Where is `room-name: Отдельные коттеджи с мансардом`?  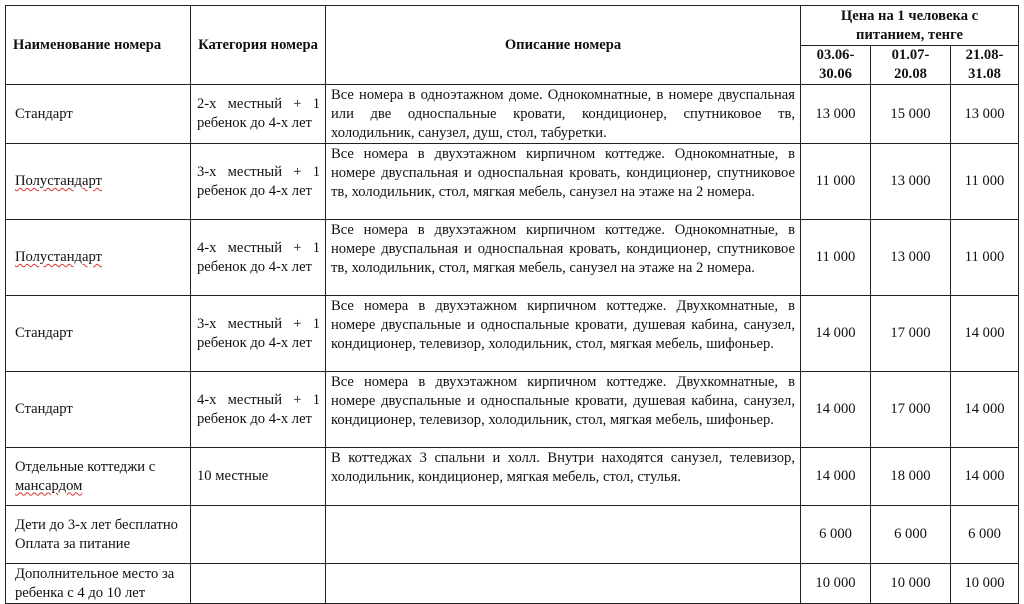 room-name: Отдельные коттеджи с мансардом is located at coordinates (98, 476).